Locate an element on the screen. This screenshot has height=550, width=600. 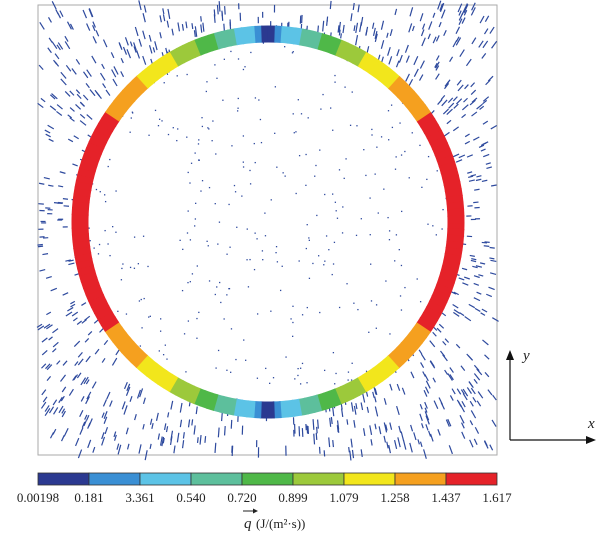
colorbar-label: 1.079 is located at coordinates (343, 497).